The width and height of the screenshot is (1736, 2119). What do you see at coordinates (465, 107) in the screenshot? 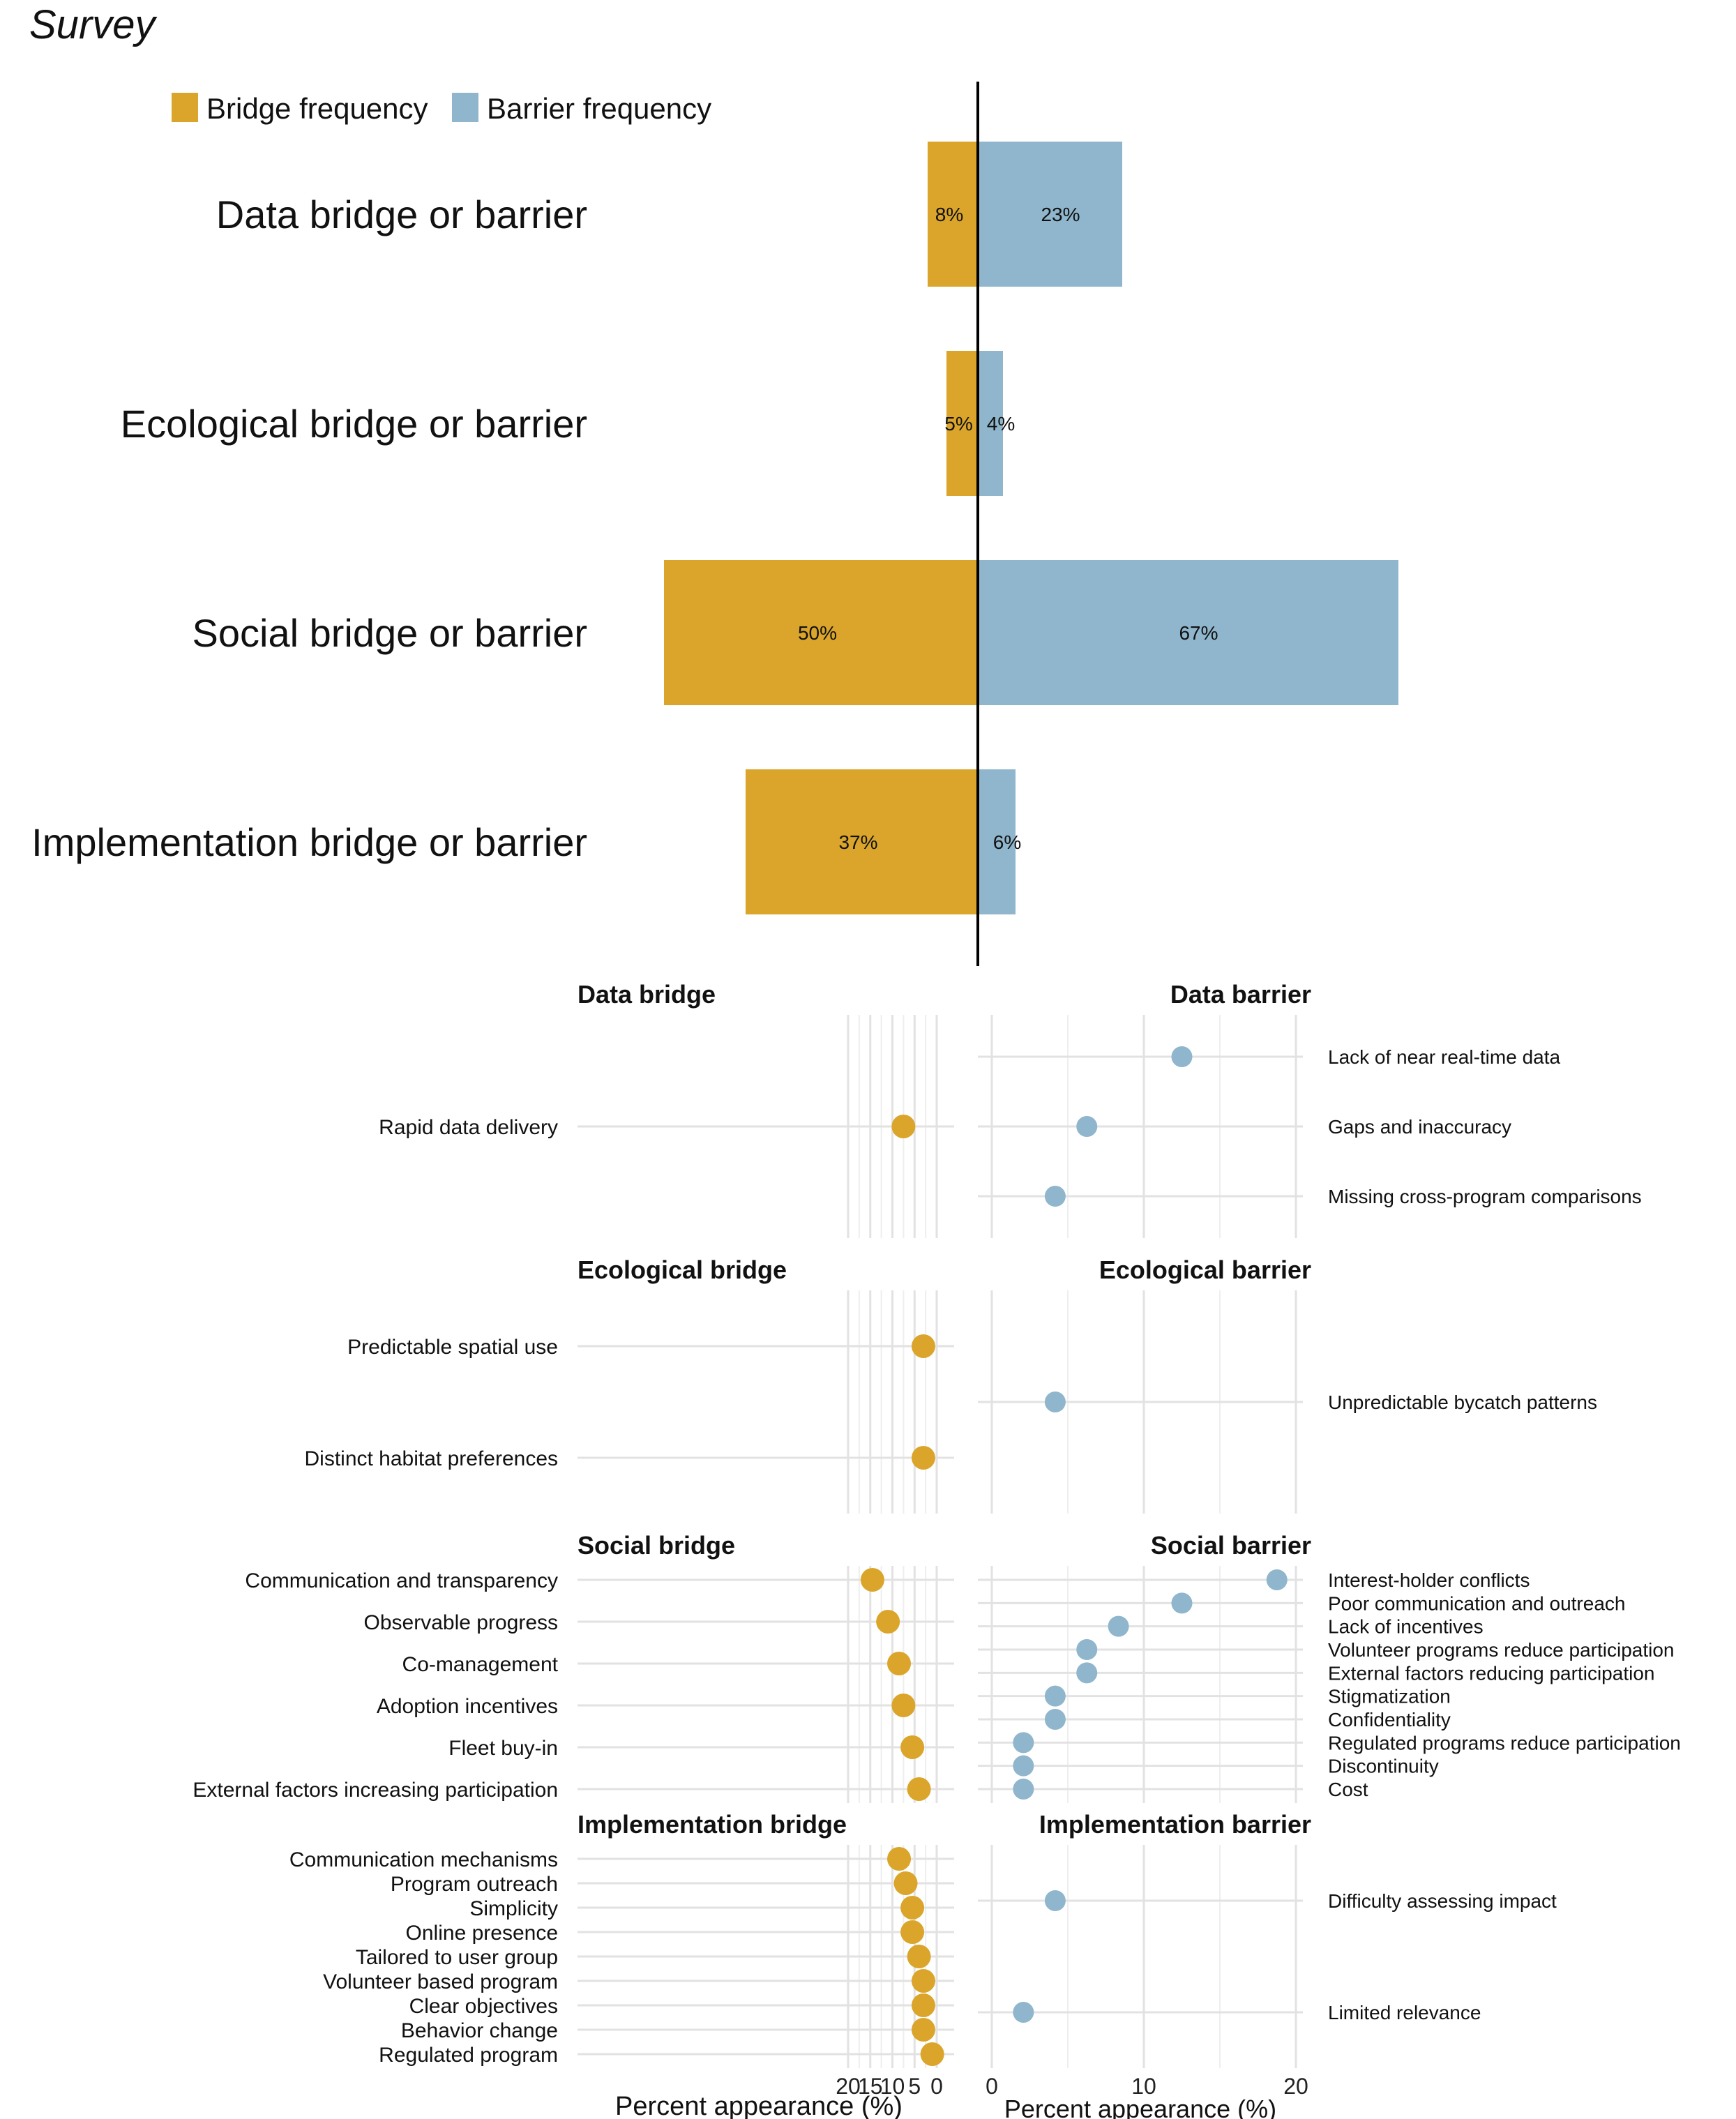
I see `legend-barrier-swatch` at bounding box center [465, 107].